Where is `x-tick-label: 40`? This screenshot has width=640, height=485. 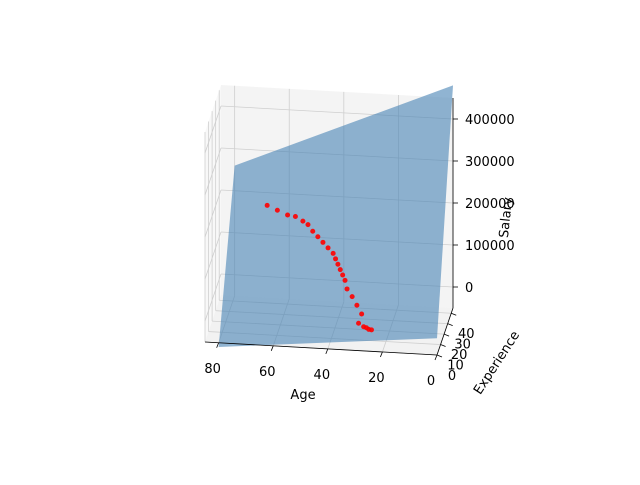 x-tick-label: 40 is located at coordinates (322, 375).